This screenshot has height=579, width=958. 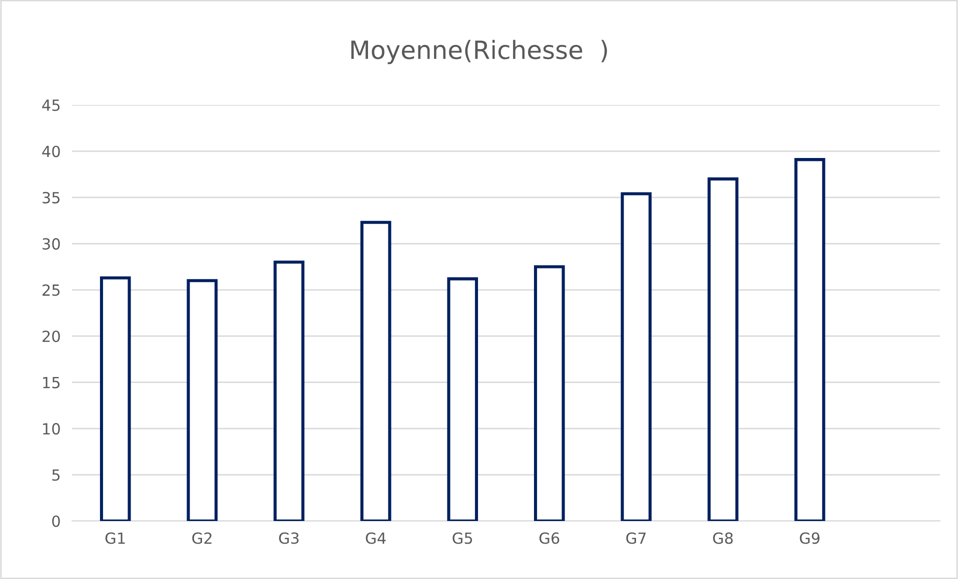 What do you see at coordinates (56, 475) in the screenshot?
I see `y-tick-label: 5` at bounding box center [56, 475].